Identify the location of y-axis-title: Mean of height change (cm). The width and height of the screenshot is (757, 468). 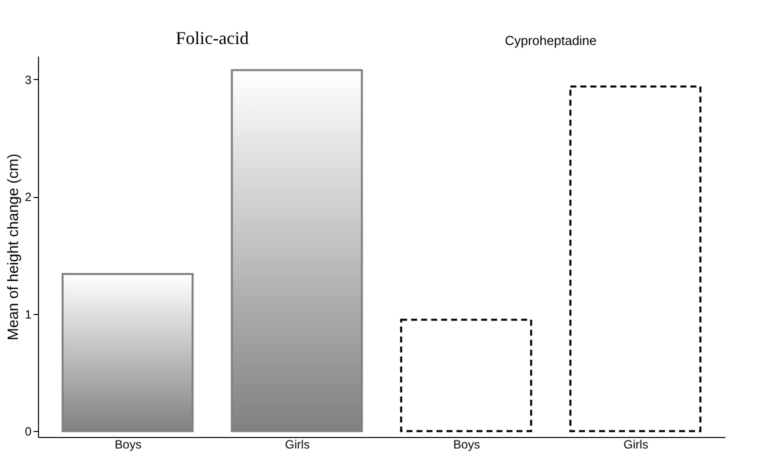
(13, 247).